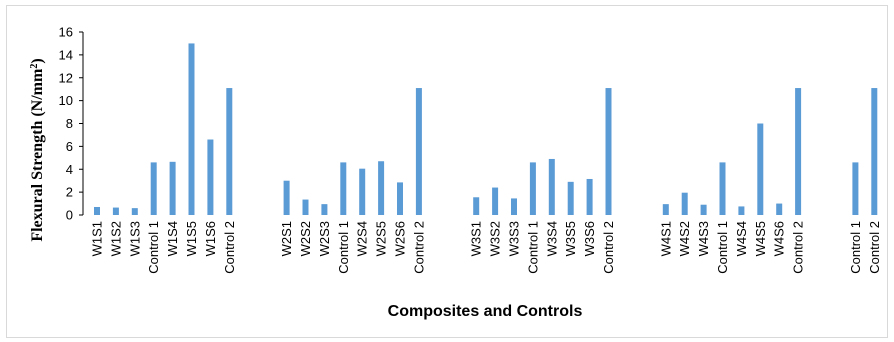 The image size is (894, 342). I want to click on x-tick-label: W1S3, so click(134, 238).